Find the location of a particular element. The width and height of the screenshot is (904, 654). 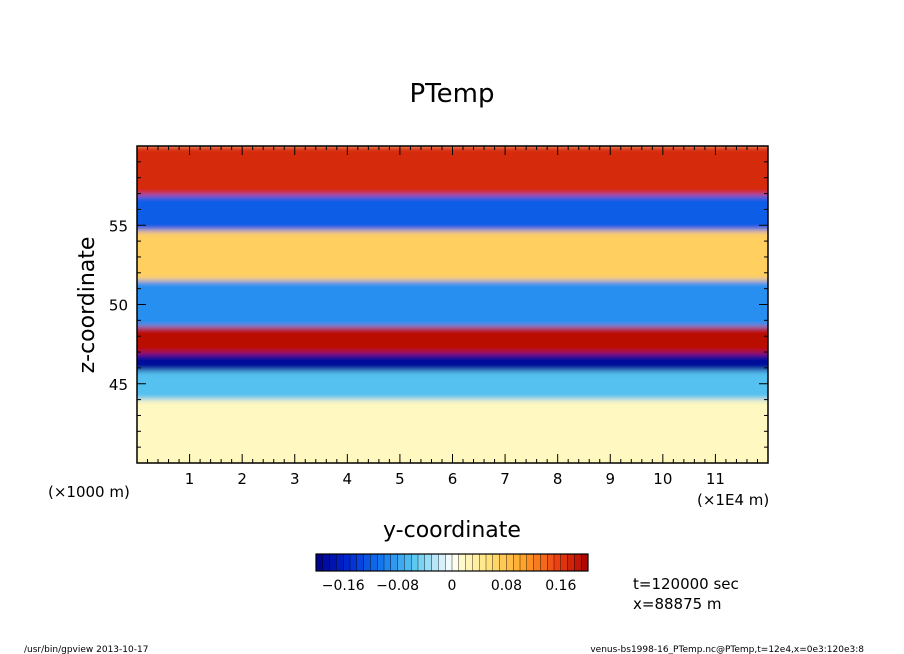

colorbar-tick-label: 0 is located at coordinates (452, 586).